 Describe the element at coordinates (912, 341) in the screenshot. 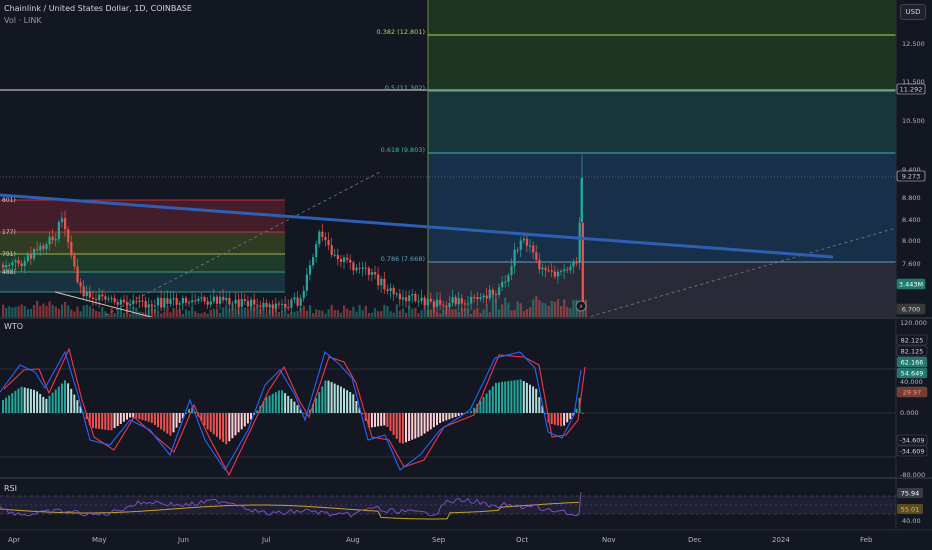

I see `wto-badge-text: 82.125` at that location.